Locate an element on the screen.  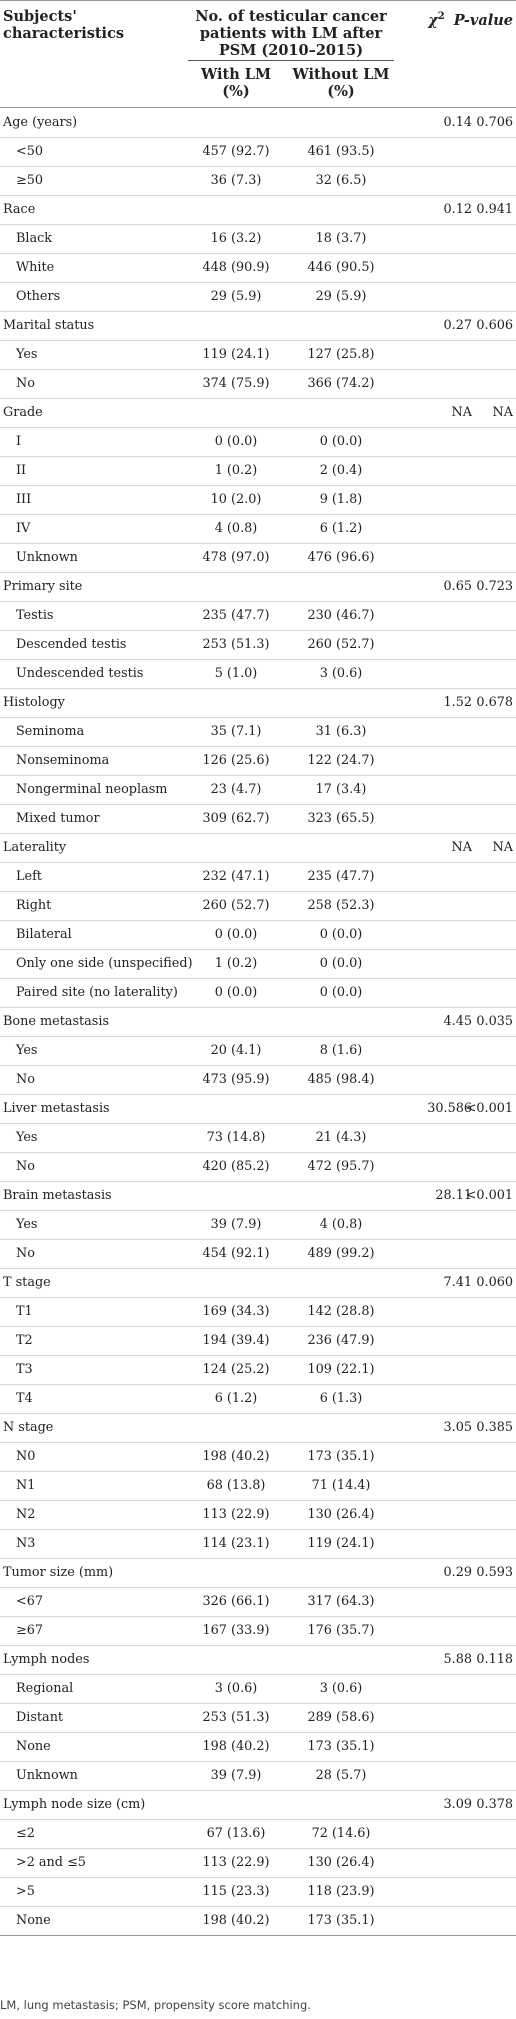
without-lm-value: 71 (14.4) is located at coordinates (341, 1485).